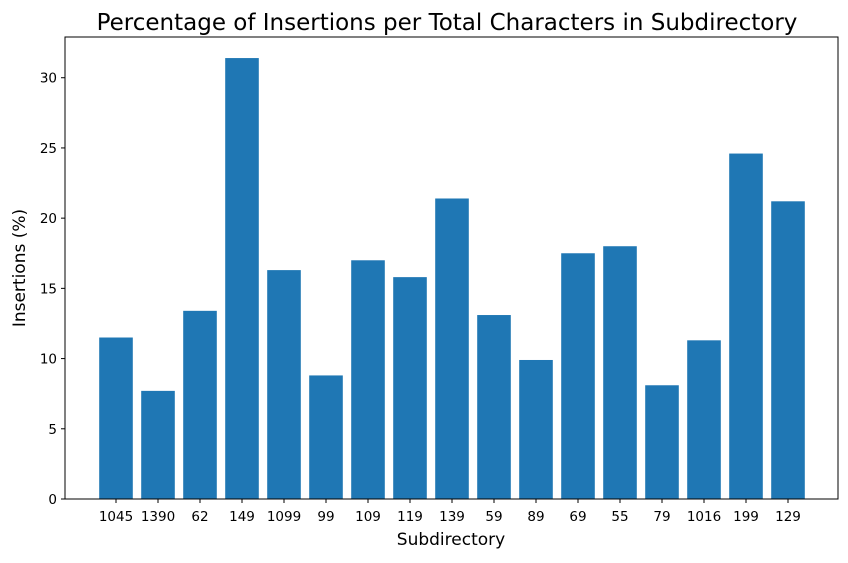  I want to click on x-tick-label: 79, so click(661, 517).